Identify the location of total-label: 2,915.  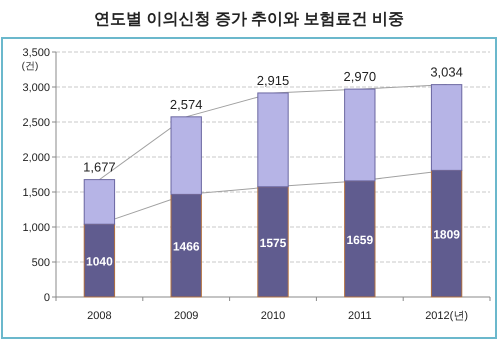
(273, 80).